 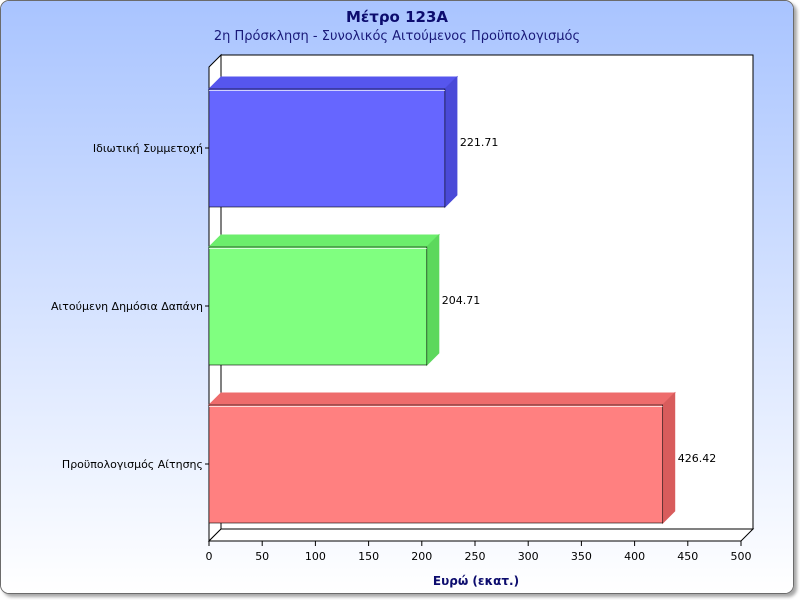 I want to click on category-label: Αιτούμενη Δημόσια Δαπάνη, so click(x=127, y=306).